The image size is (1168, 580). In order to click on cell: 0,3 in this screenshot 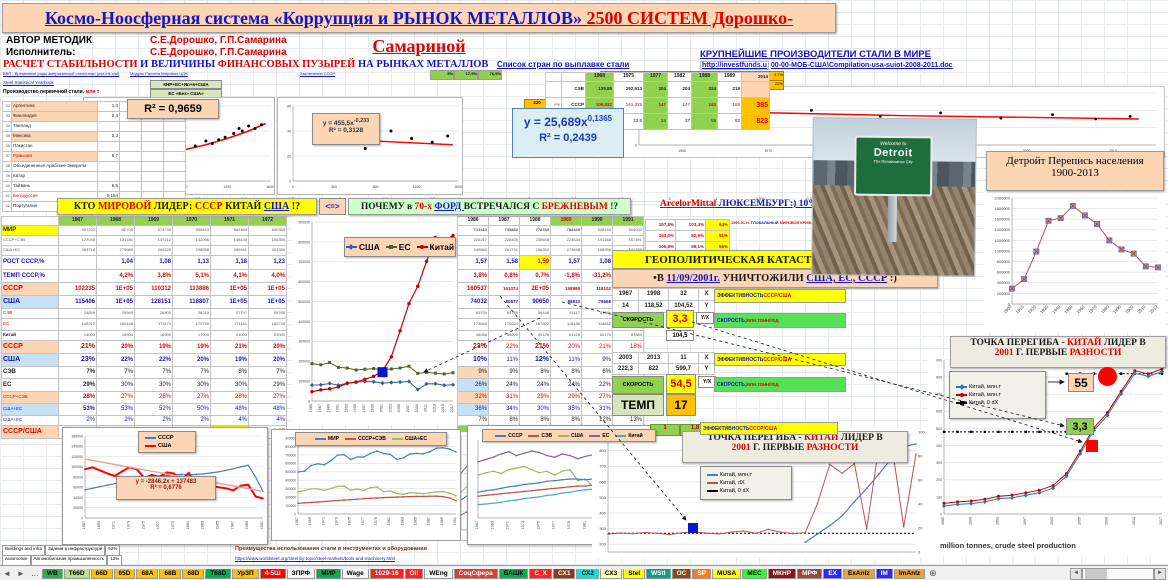, I will do `click(108, 136)`.